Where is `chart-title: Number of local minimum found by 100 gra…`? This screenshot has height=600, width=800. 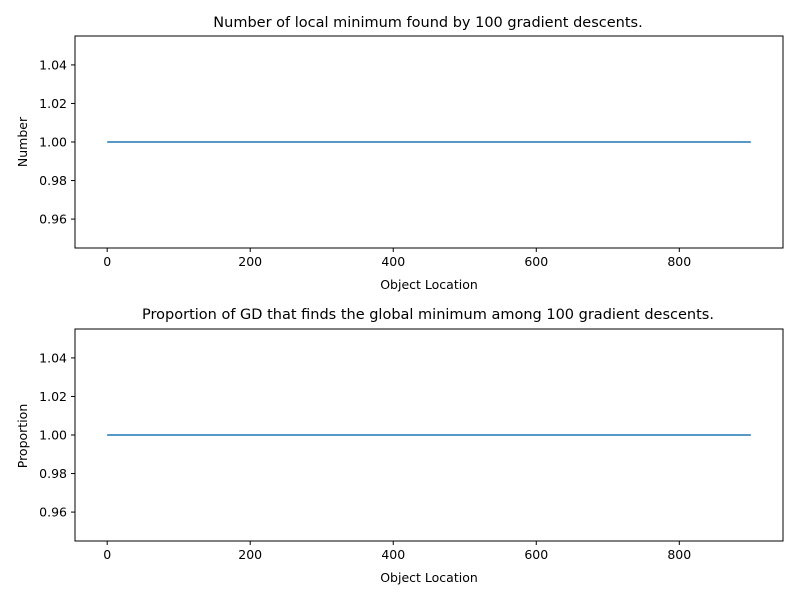
chart-title: Number of local minimum found by 100 gra… is located at coordinates (427, 23).